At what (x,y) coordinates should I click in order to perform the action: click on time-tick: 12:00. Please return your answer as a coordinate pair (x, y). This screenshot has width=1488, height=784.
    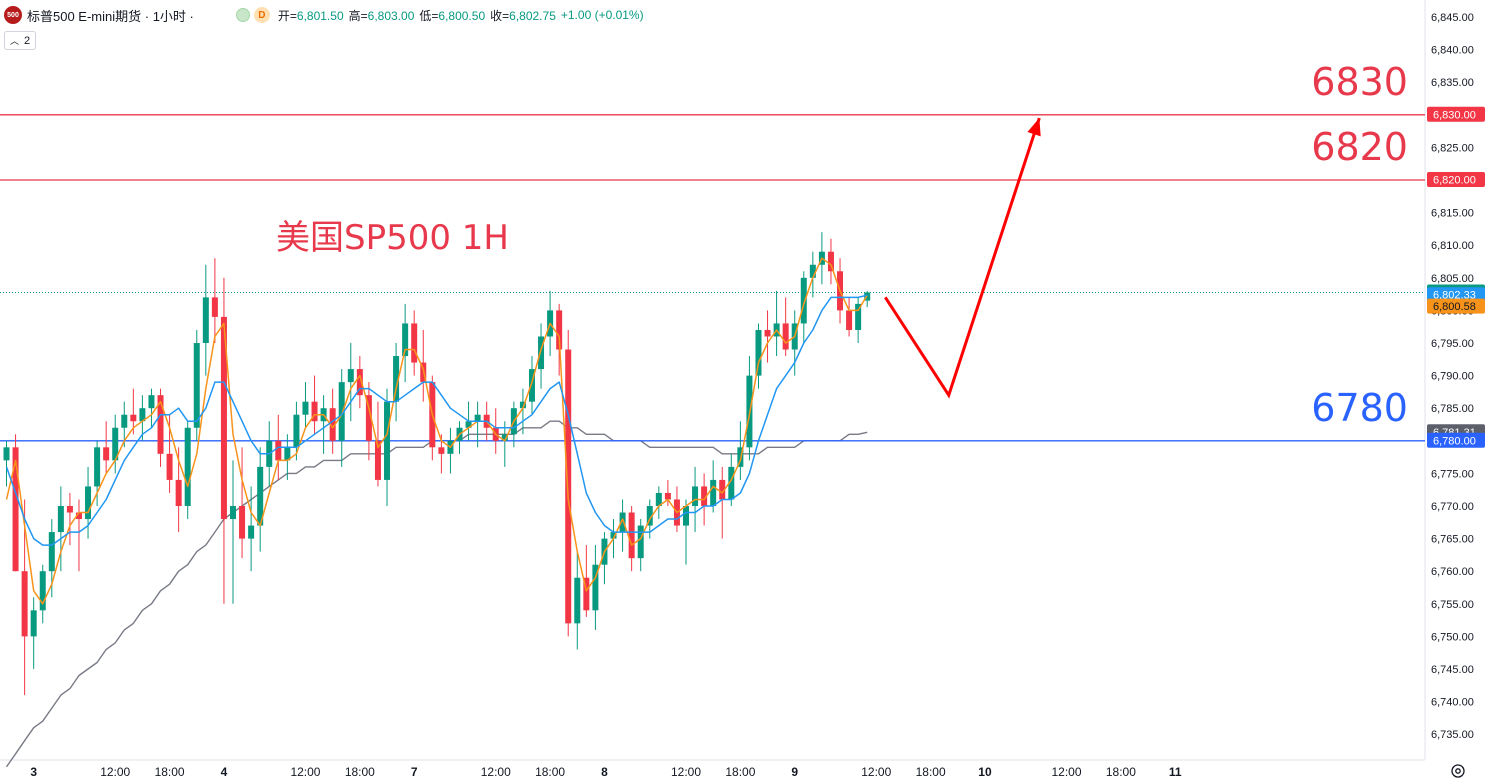
    Looking at the image, I should click on (876, 772).